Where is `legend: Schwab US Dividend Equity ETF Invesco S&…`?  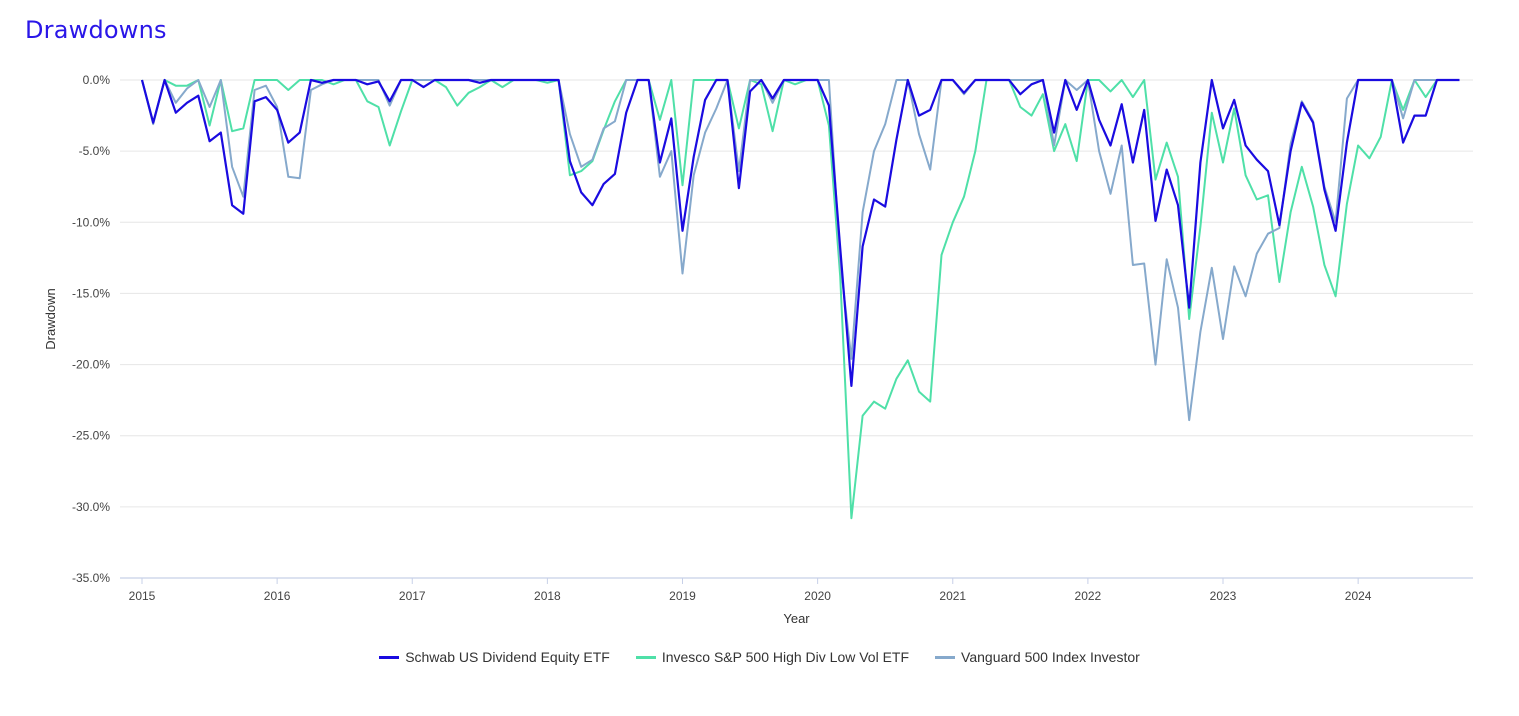 legend: Schwab US Dividend Equity ETF Invesco S&… is located at coordinates (759, 657).